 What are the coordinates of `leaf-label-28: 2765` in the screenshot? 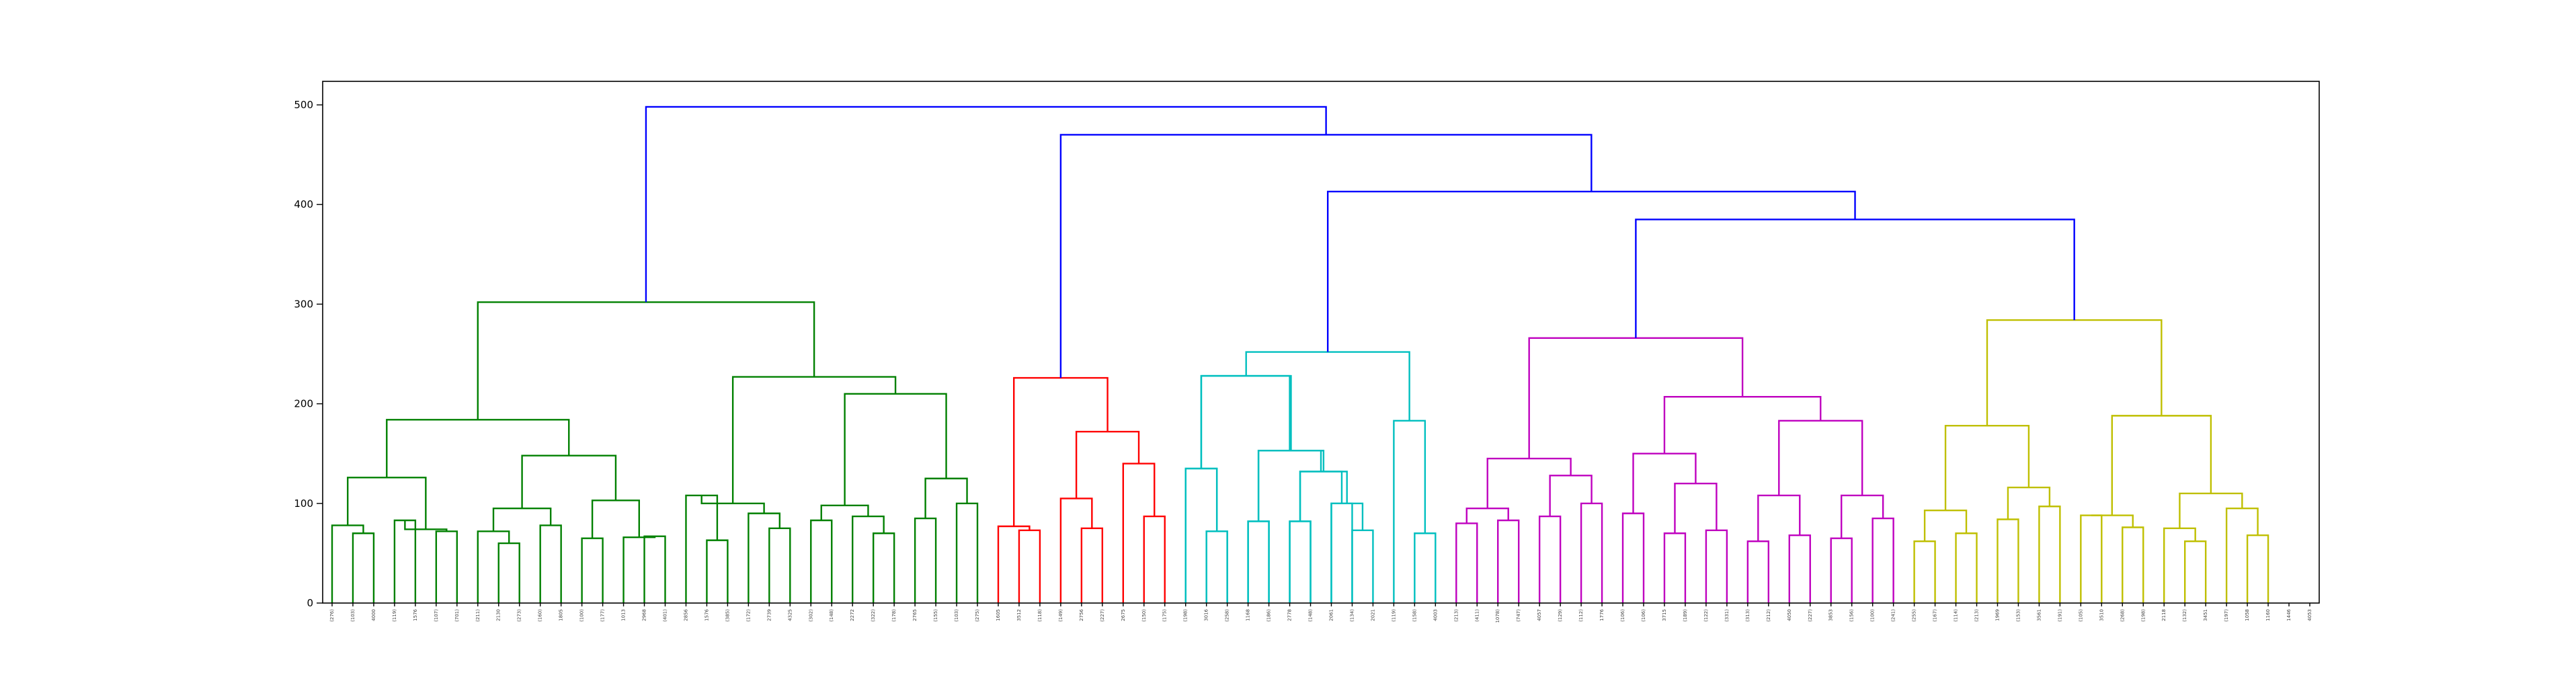 It's located at (915, 615).